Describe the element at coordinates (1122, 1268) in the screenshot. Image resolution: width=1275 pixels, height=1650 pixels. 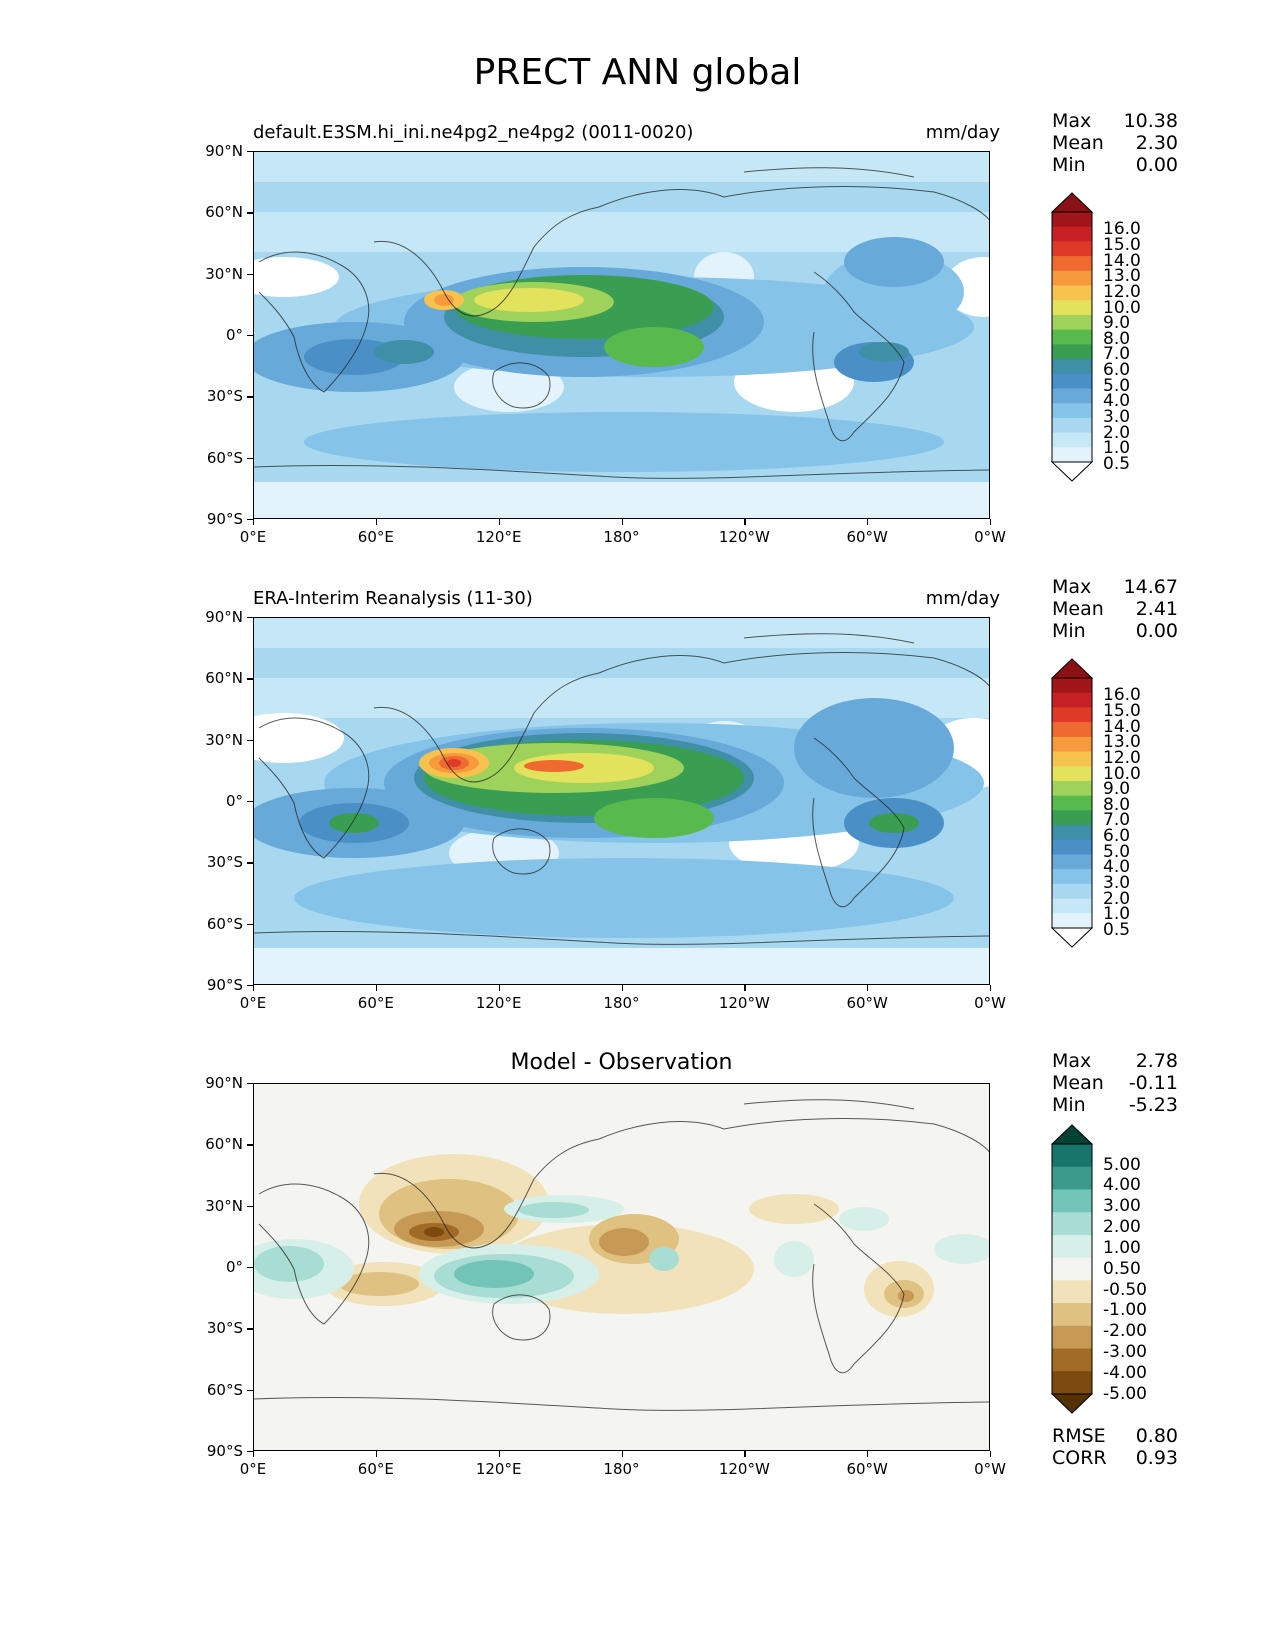
I see `colorbar-label: 0.50` at that location.